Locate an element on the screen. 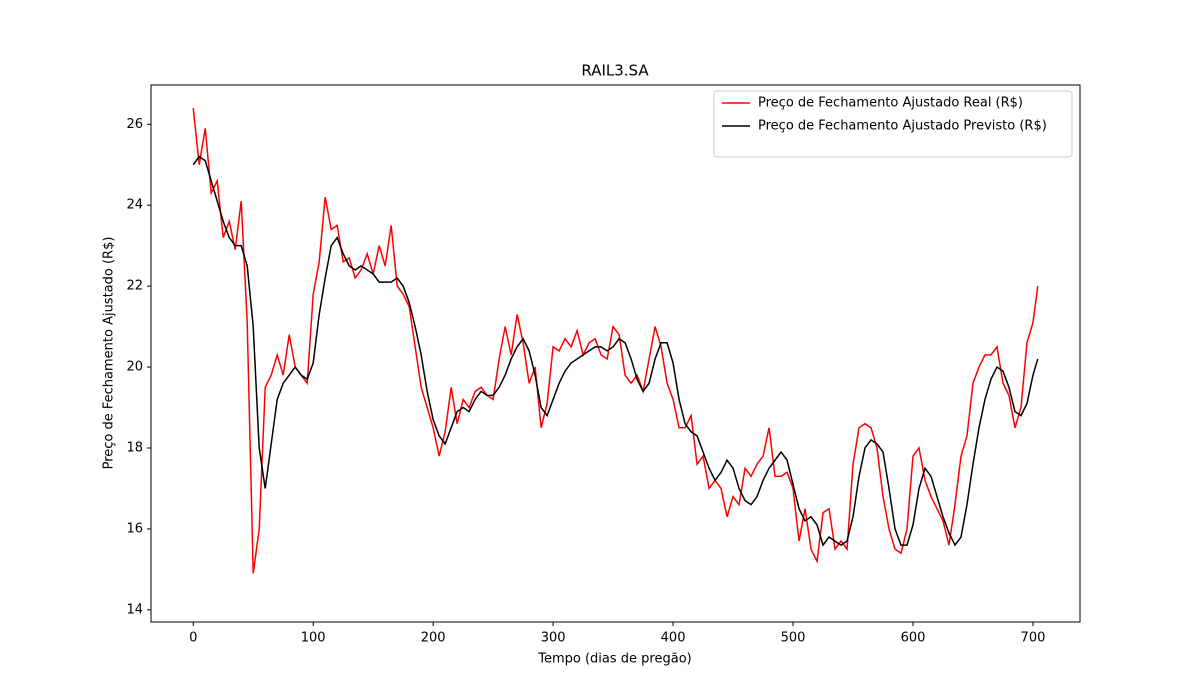 This screenshot has height=700, width=1200. x-tick-label: 200 is located at coordinates (433, 638).